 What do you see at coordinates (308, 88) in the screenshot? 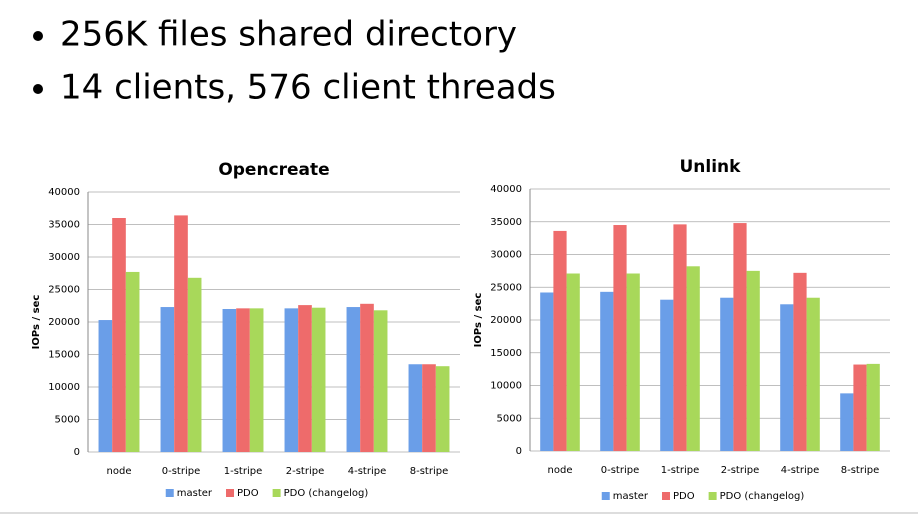
I see `bullet-text: 14 clients, 576 client threads` at bounding box center [308, 88].